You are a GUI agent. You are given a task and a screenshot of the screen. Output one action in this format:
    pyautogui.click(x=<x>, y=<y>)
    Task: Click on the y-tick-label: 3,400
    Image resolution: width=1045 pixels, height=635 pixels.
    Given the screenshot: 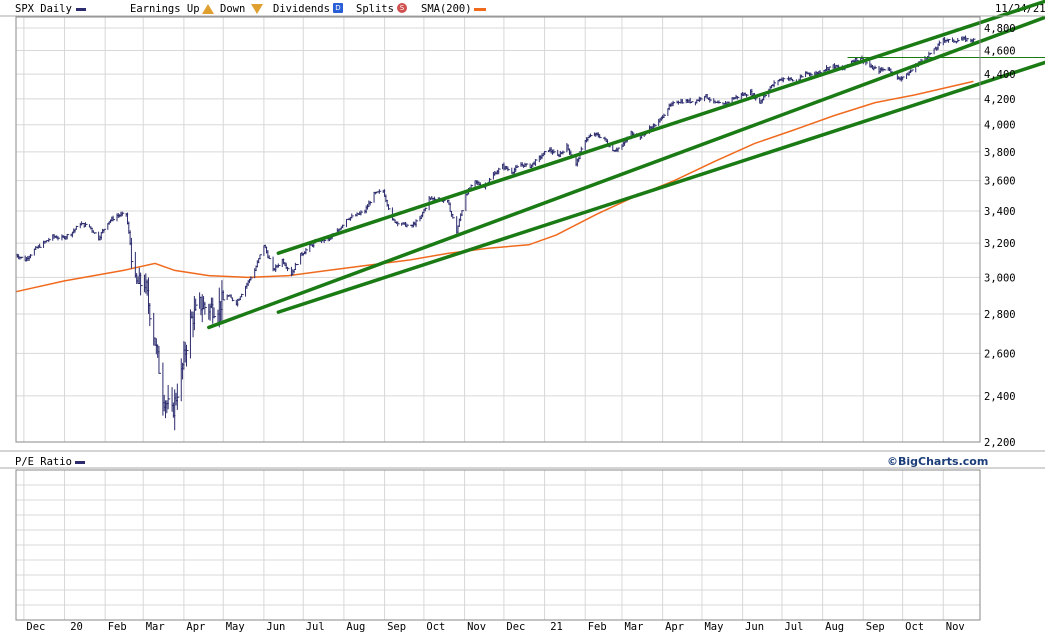 What is the action you would take?
    pyautogui.click(x=1000, y=212)
    